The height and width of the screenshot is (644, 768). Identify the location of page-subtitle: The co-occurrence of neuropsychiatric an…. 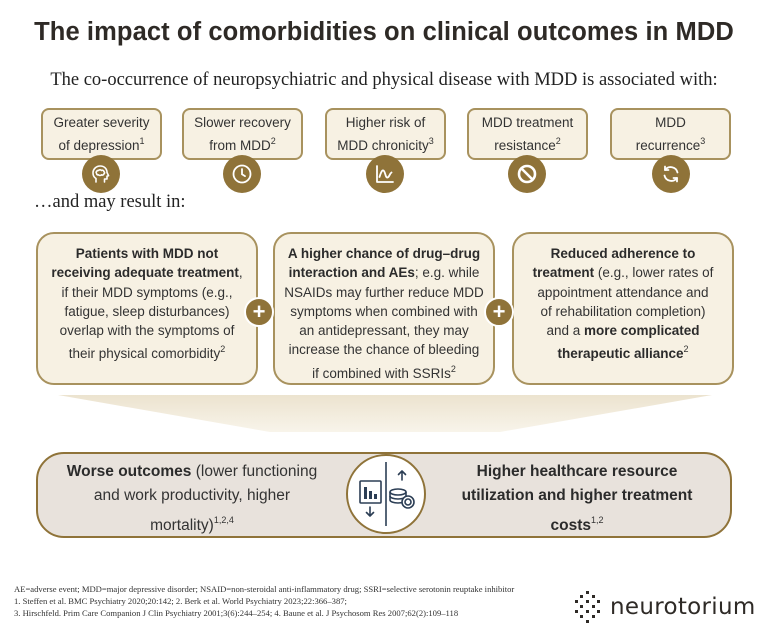
(384, 80).